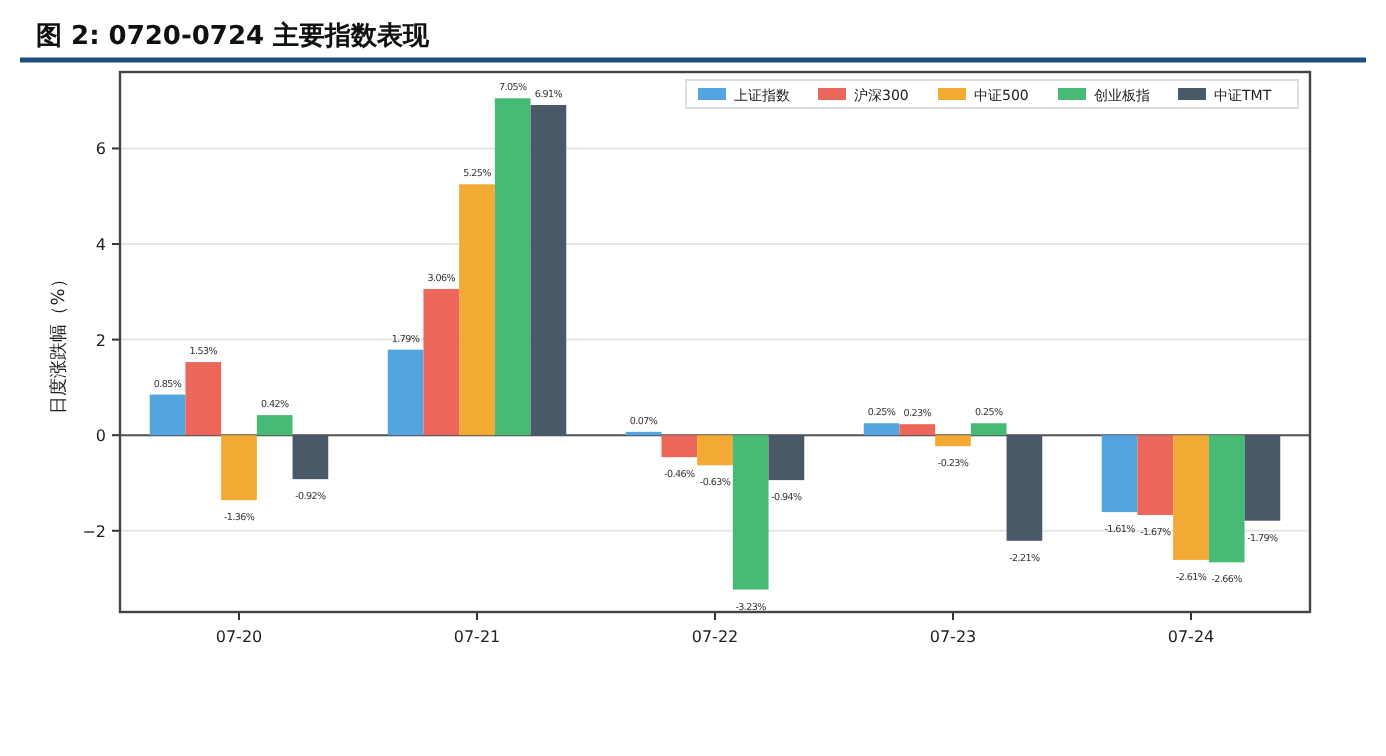 This screenshot has height=756, width=1386. Describe the element at coordinates (100, 149) in the screenshot. I see `y-tick-label: 6` at that location.